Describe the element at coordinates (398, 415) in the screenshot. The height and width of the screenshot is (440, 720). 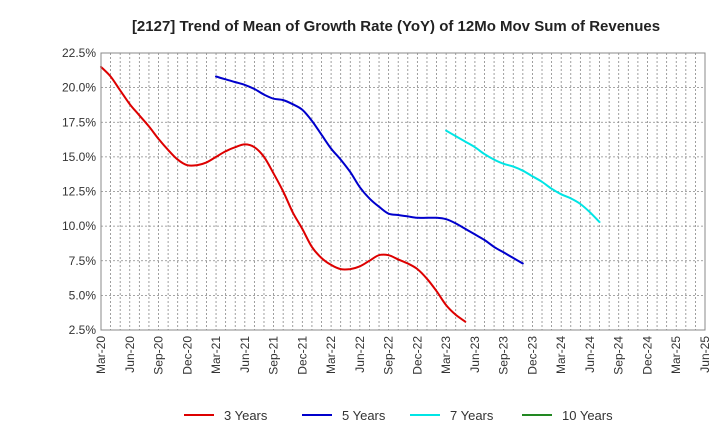
I see `legend: 3 Years 5 Years 7 Years 10 Years` at that location.